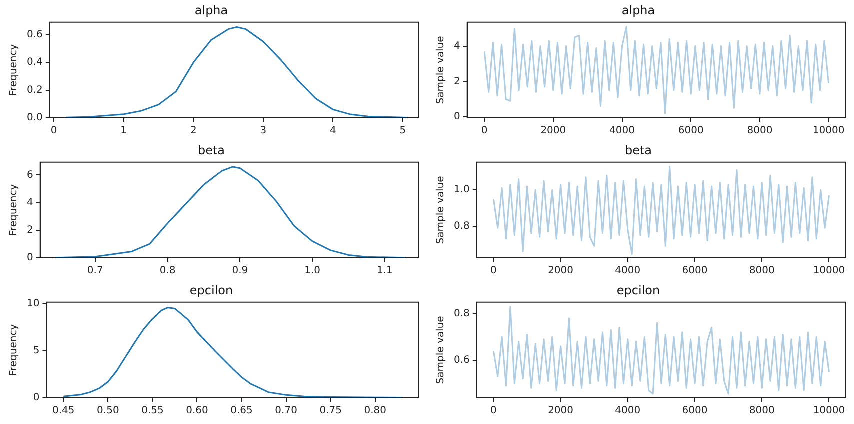 The image size is (854, 424). Describe the element at coordinates (34, 118) in the screenshot. I see `y-tick-label: 0.0` at that location.